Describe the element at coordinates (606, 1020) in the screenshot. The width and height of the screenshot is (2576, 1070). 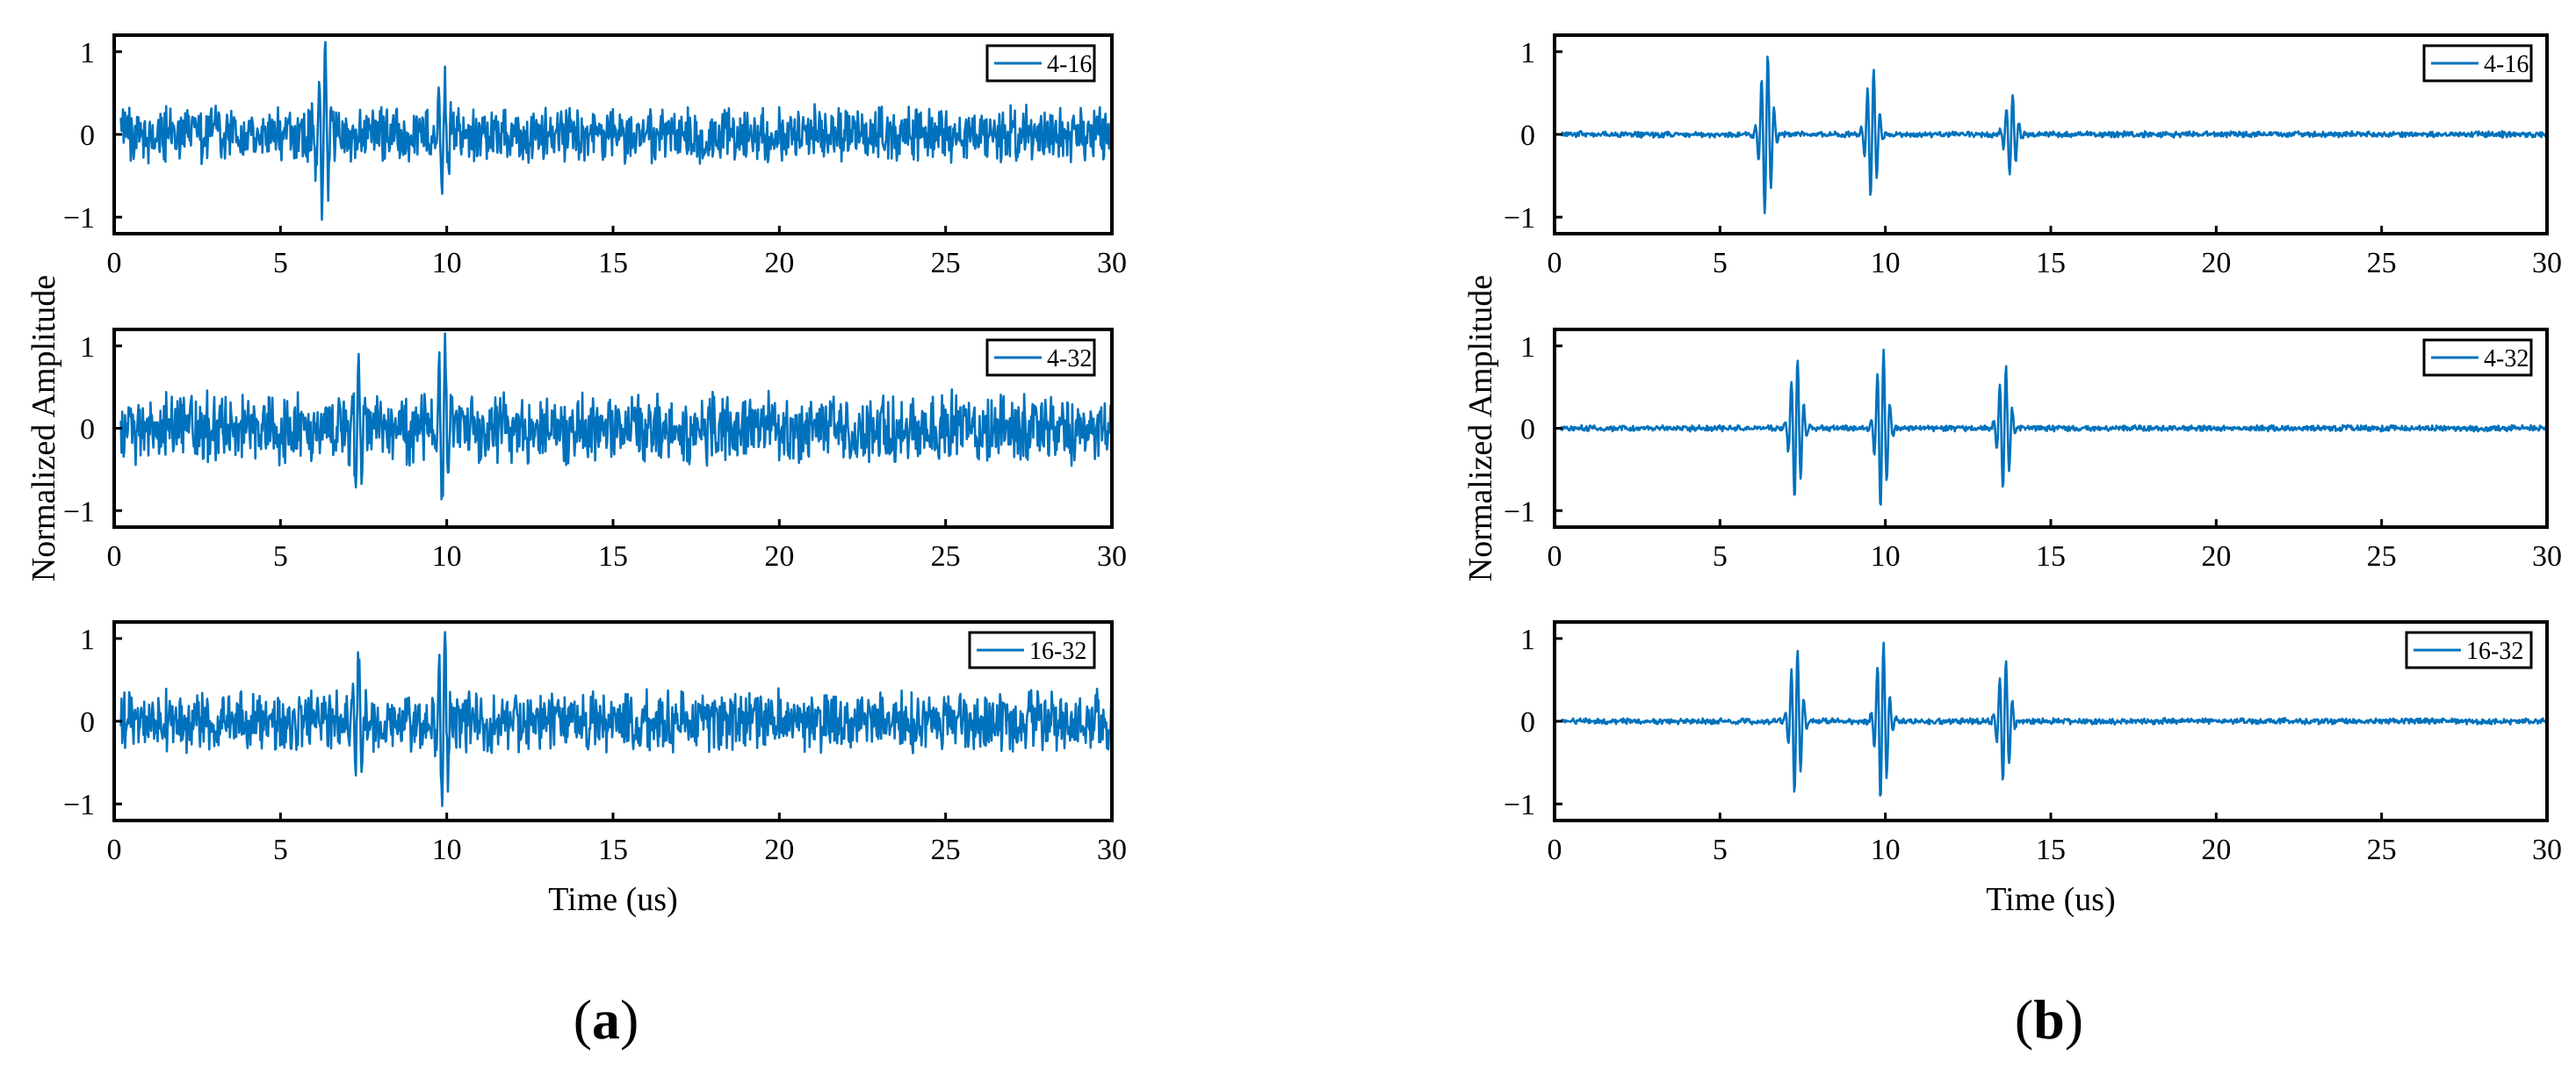
I see `panel-label: (a)` at that location.